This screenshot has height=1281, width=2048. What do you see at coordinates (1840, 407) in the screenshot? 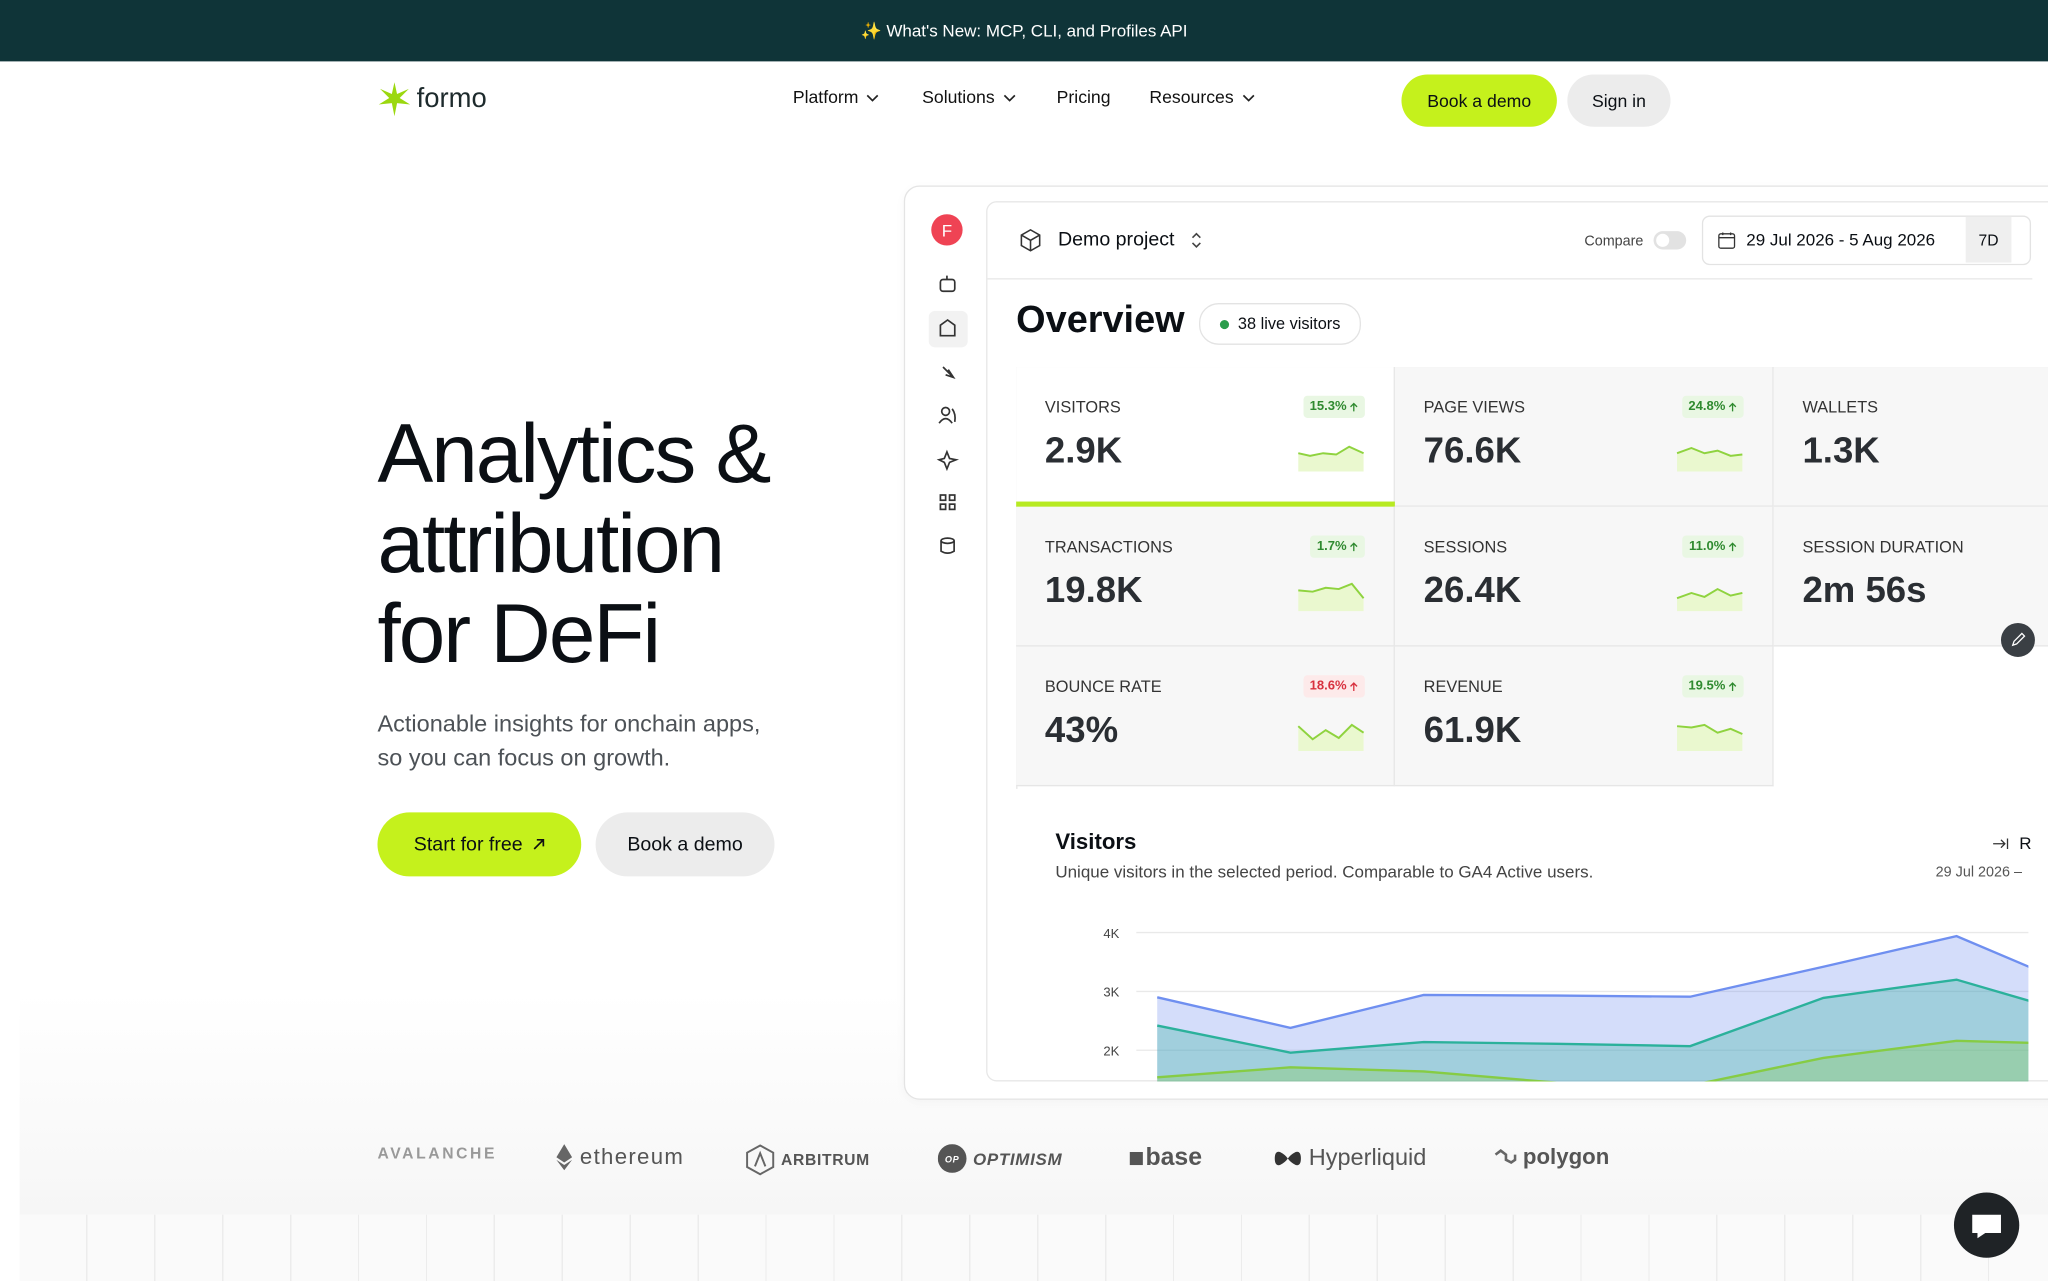
I see `metric-label: WALLETS` at bounding box center [1840, 407].